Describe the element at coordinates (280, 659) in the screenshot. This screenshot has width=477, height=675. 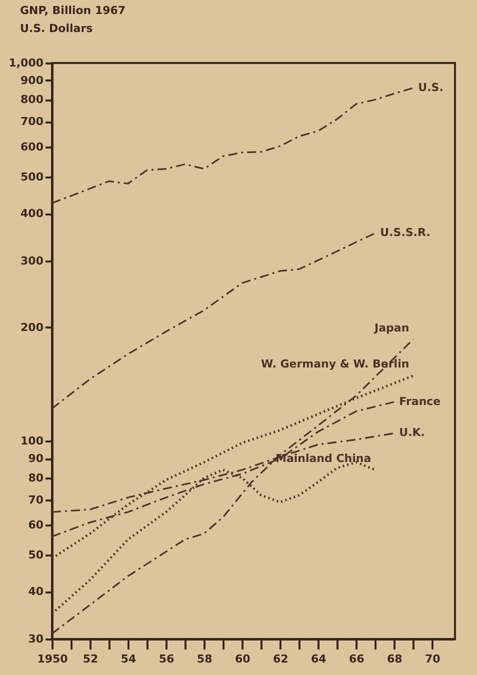
I see `x-tick-label: 62` at that location.